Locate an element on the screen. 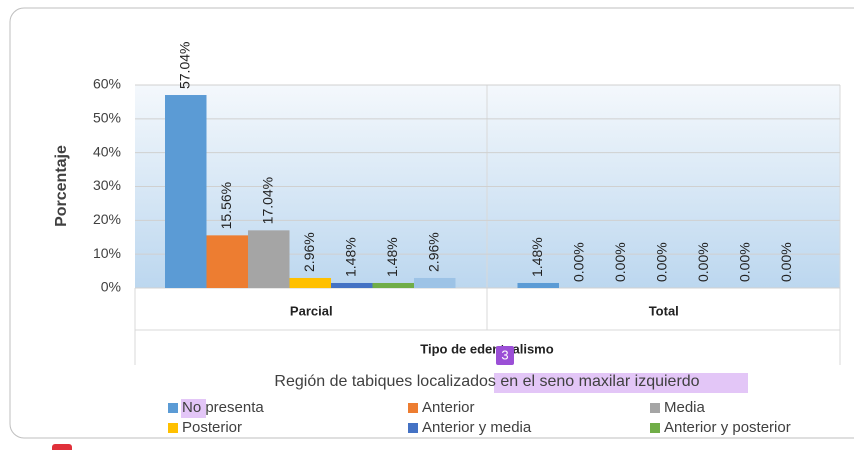  y-tick-label: 30% is located at coordinates (107, 185).